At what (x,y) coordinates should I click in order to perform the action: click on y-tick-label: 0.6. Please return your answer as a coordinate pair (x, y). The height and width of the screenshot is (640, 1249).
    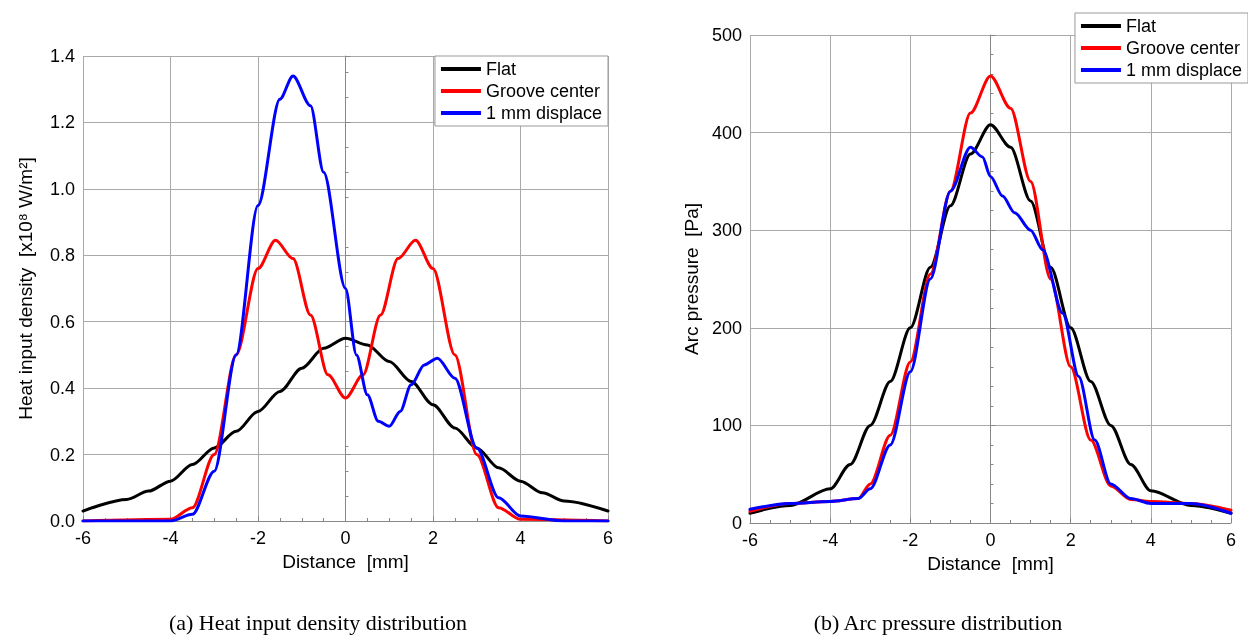
    Looking at the image, I should click on (62, 321).